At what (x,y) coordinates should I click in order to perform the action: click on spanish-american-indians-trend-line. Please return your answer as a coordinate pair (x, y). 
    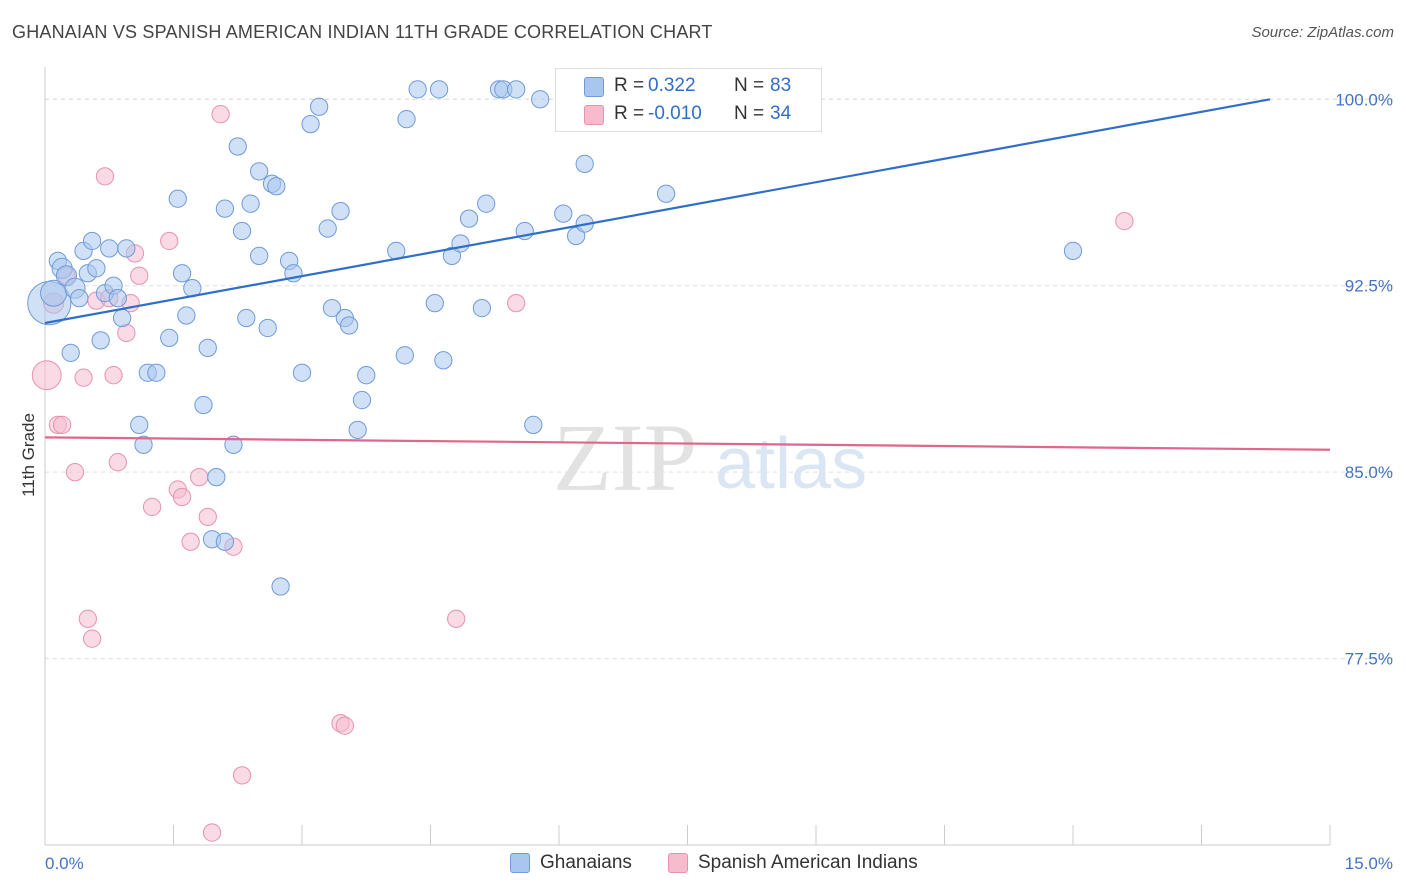
    Looking at the image, I should click on (687, 443).